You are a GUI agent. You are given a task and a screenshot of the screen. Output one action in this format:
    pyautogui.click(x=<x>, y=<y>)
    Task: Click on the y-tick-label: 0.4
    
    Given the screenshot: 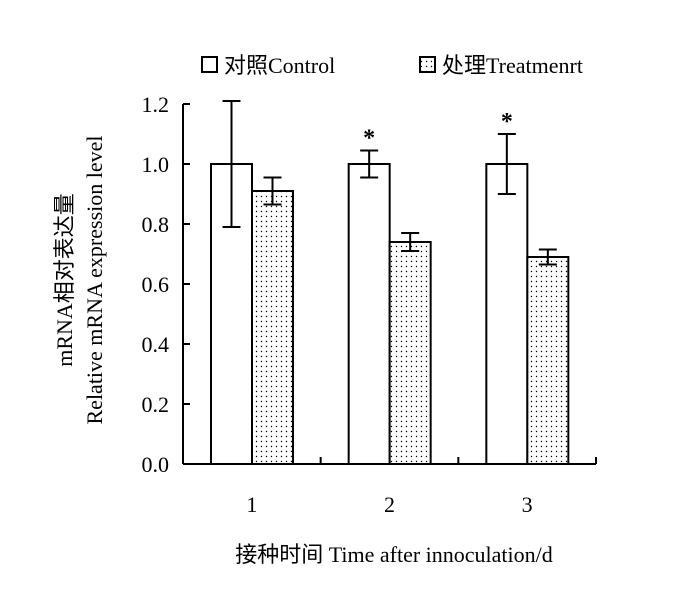 What is the action you would take?
    pyautogui.click(x=156, y=344)
    